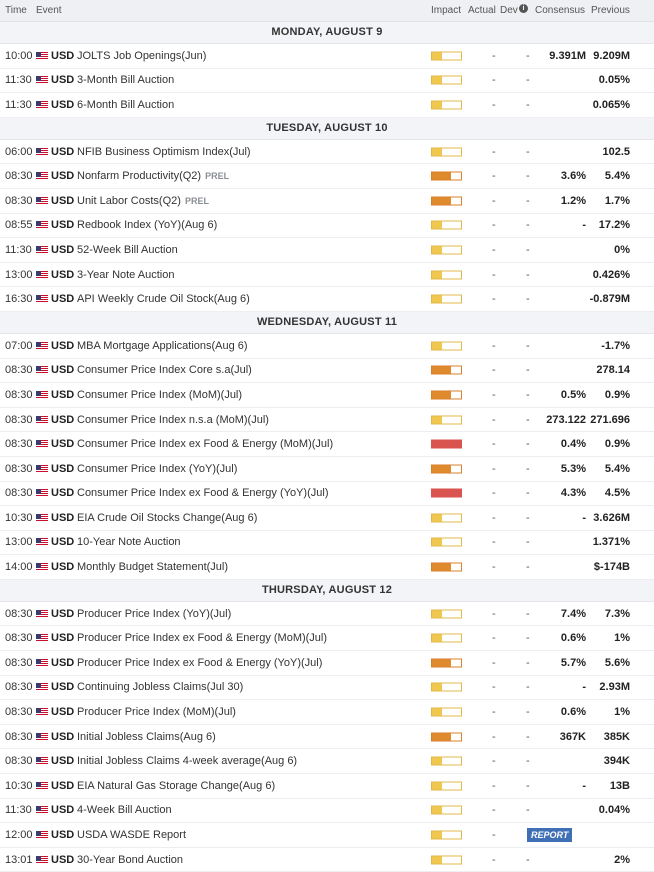 This screenshot has height=872, width=654. I want to click on event-row: 11:30 USD 3-Month Bill Auction - - 0.05%, so click(327, 81).